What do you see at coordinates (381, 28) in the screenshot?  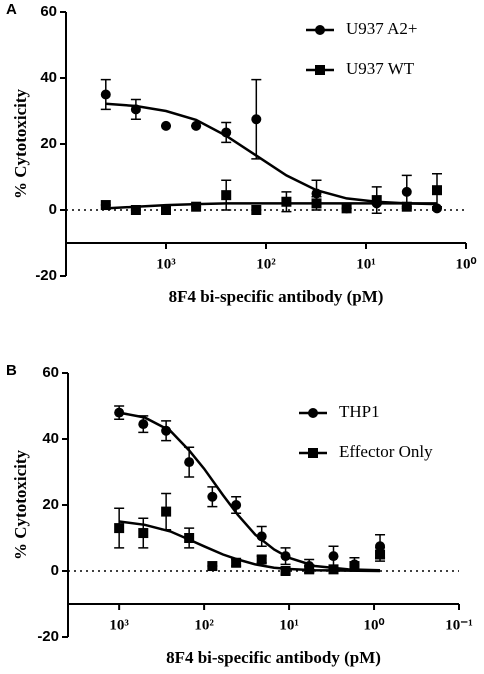 I see `legend-label: U937 A2+` at bounding box center [381, 28].